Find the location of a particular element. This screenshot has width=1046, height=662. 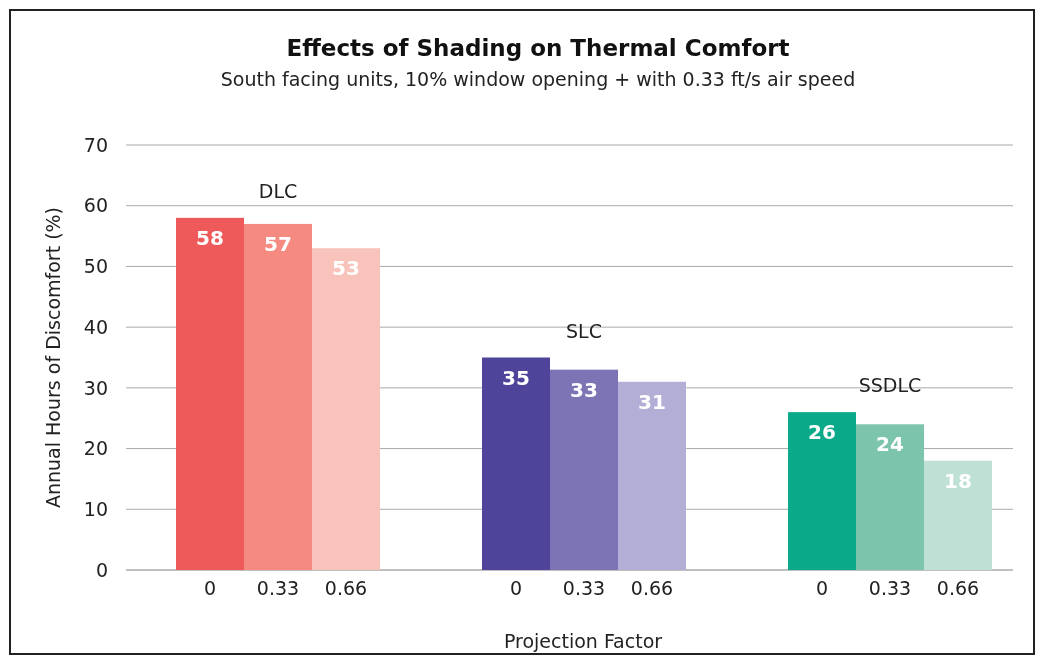

data-label: 31 is located at coordinates (652, 401).